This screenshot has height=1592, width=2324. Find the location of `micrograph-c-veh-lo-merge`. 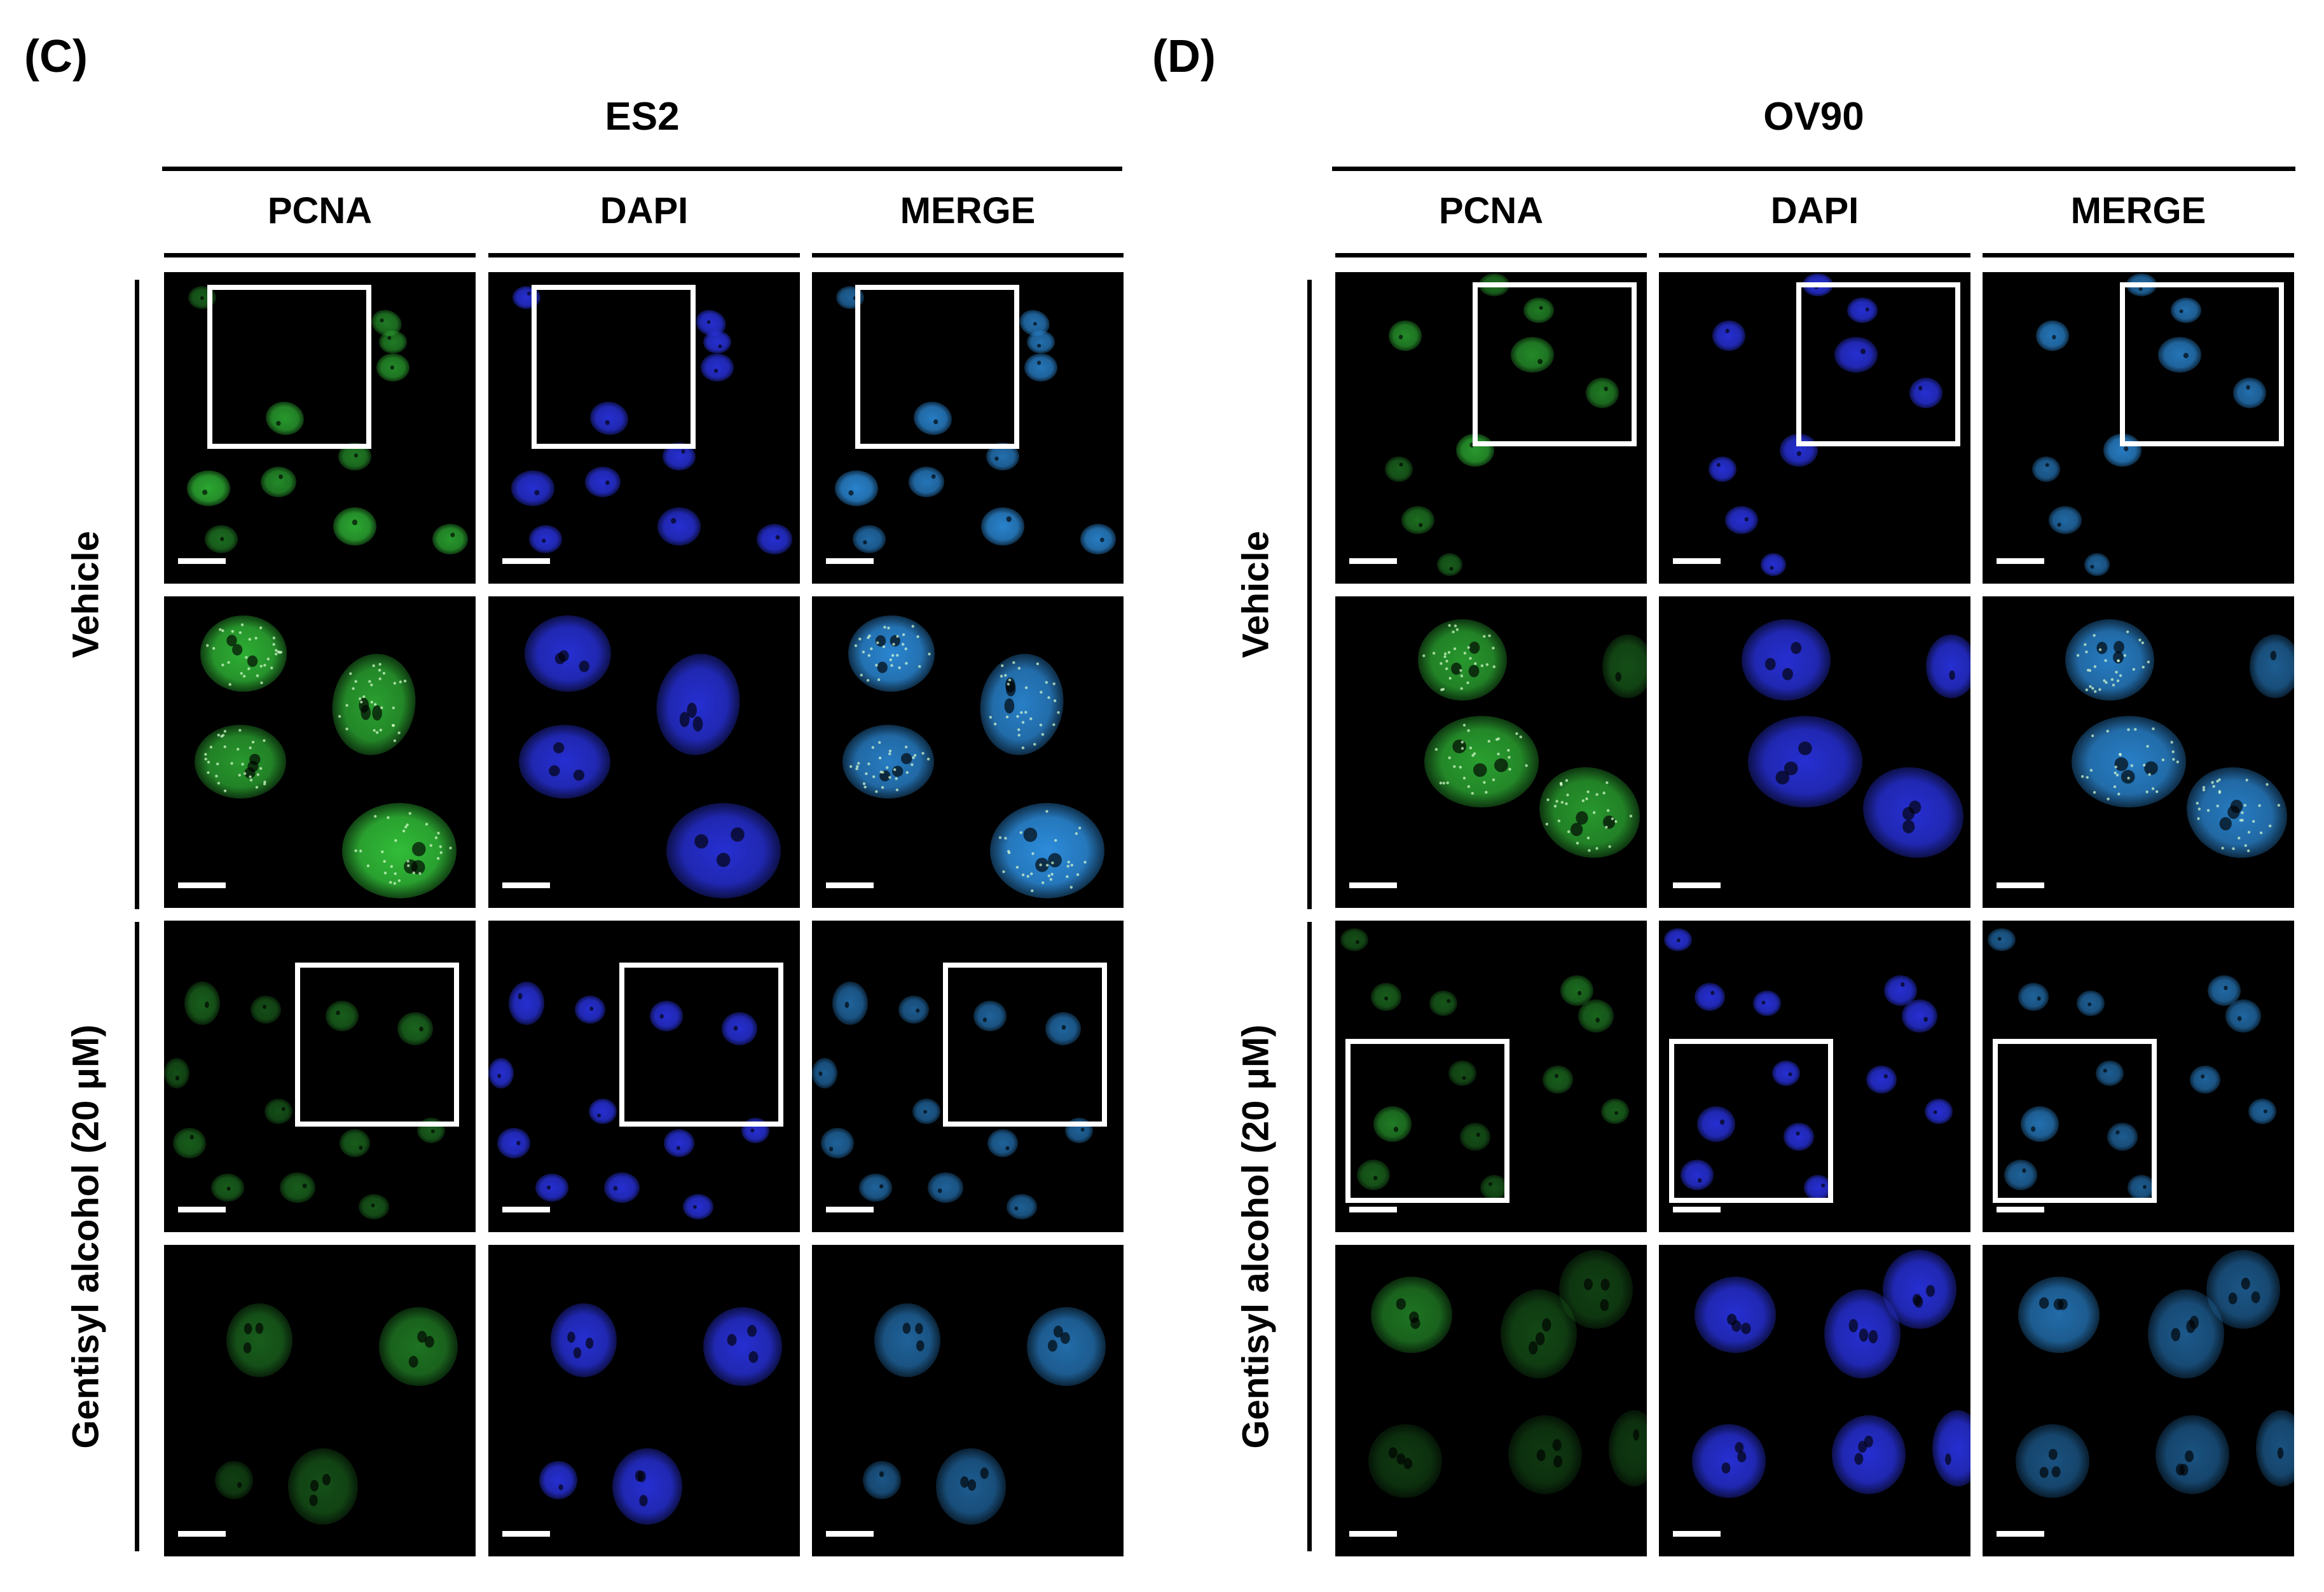

micrograph-c-veh-lo-merge is located at coordinates (968, 428).